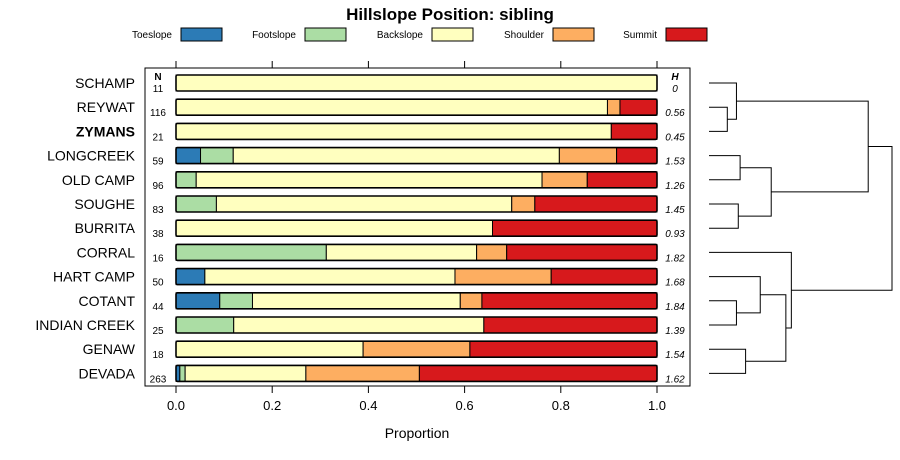 The width and height of the screenshot is (900, 460). What do you see at coordinates (106, 252) in the screenshot?
I see `category-label: CORRAL` at bounding box center [106, 252].